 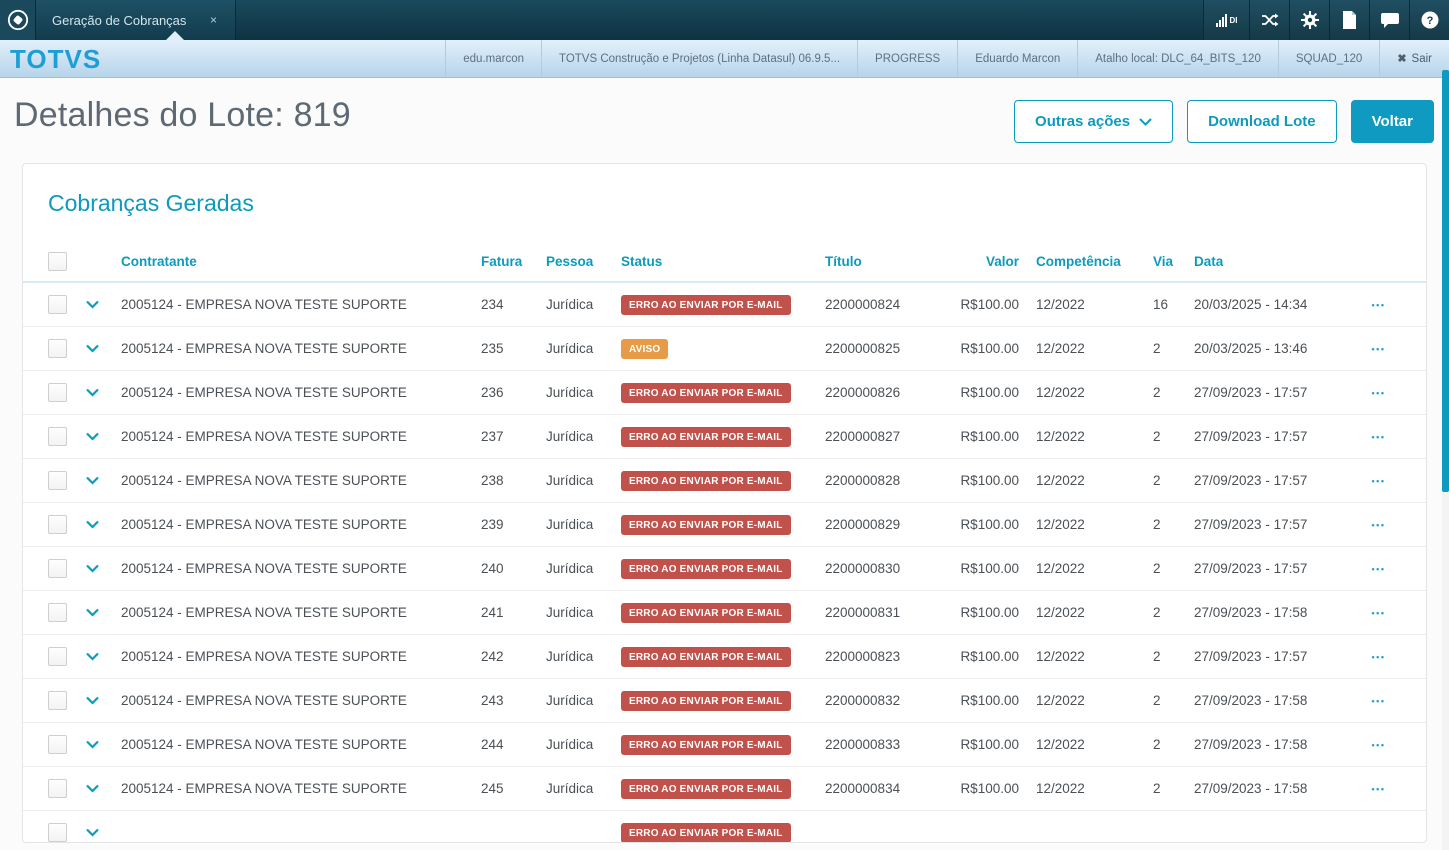 What do you see at coordinates (1163, 261) in the screenshot?
I see `column-header-via: Via` at bounding box center [1163, 261].